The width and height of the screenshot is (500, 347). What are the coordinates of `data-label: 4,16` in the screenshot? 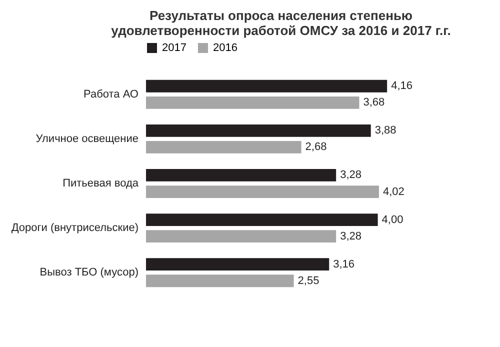 It's located at (401, 86).